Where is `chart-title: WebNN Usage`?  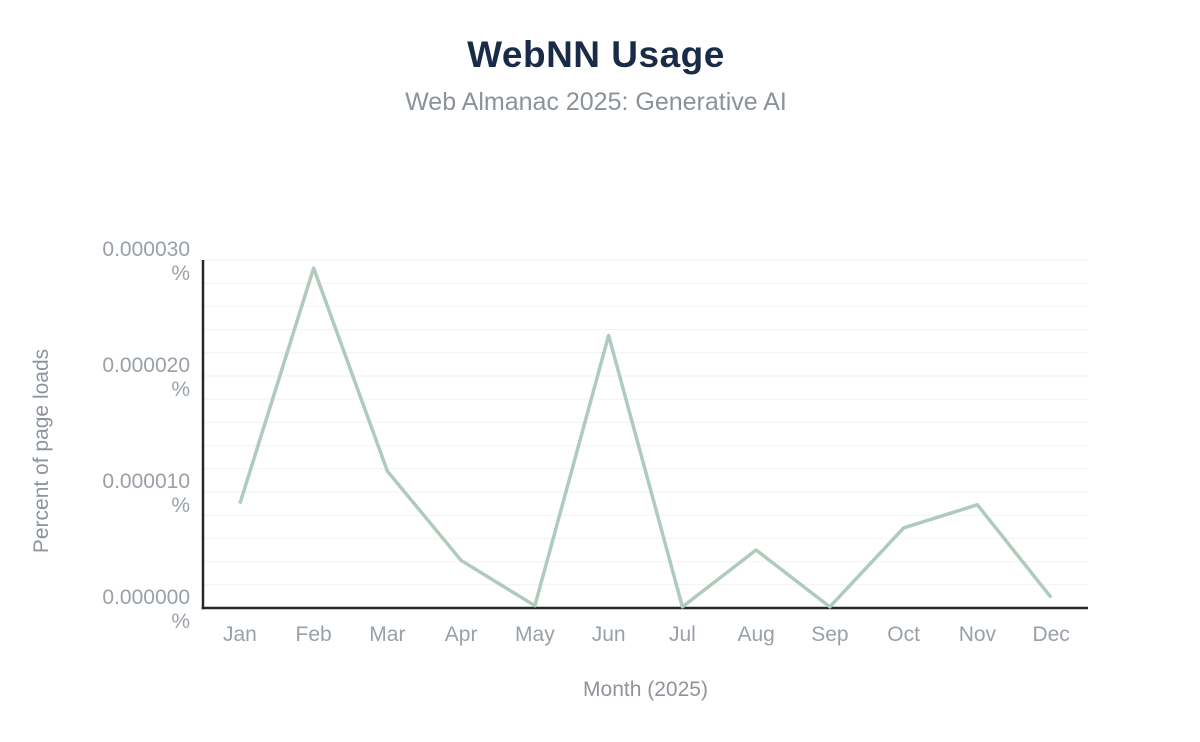
chart-title: WebNN Usage is located at coordinates (596, 54).